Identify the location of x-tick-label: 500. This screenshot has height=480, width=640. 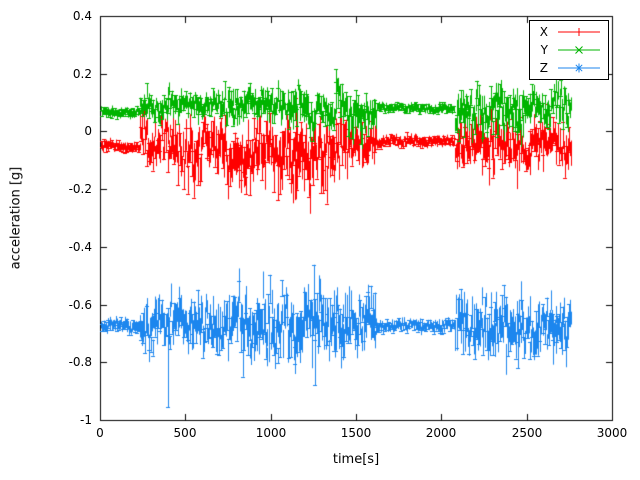
(185, 433).